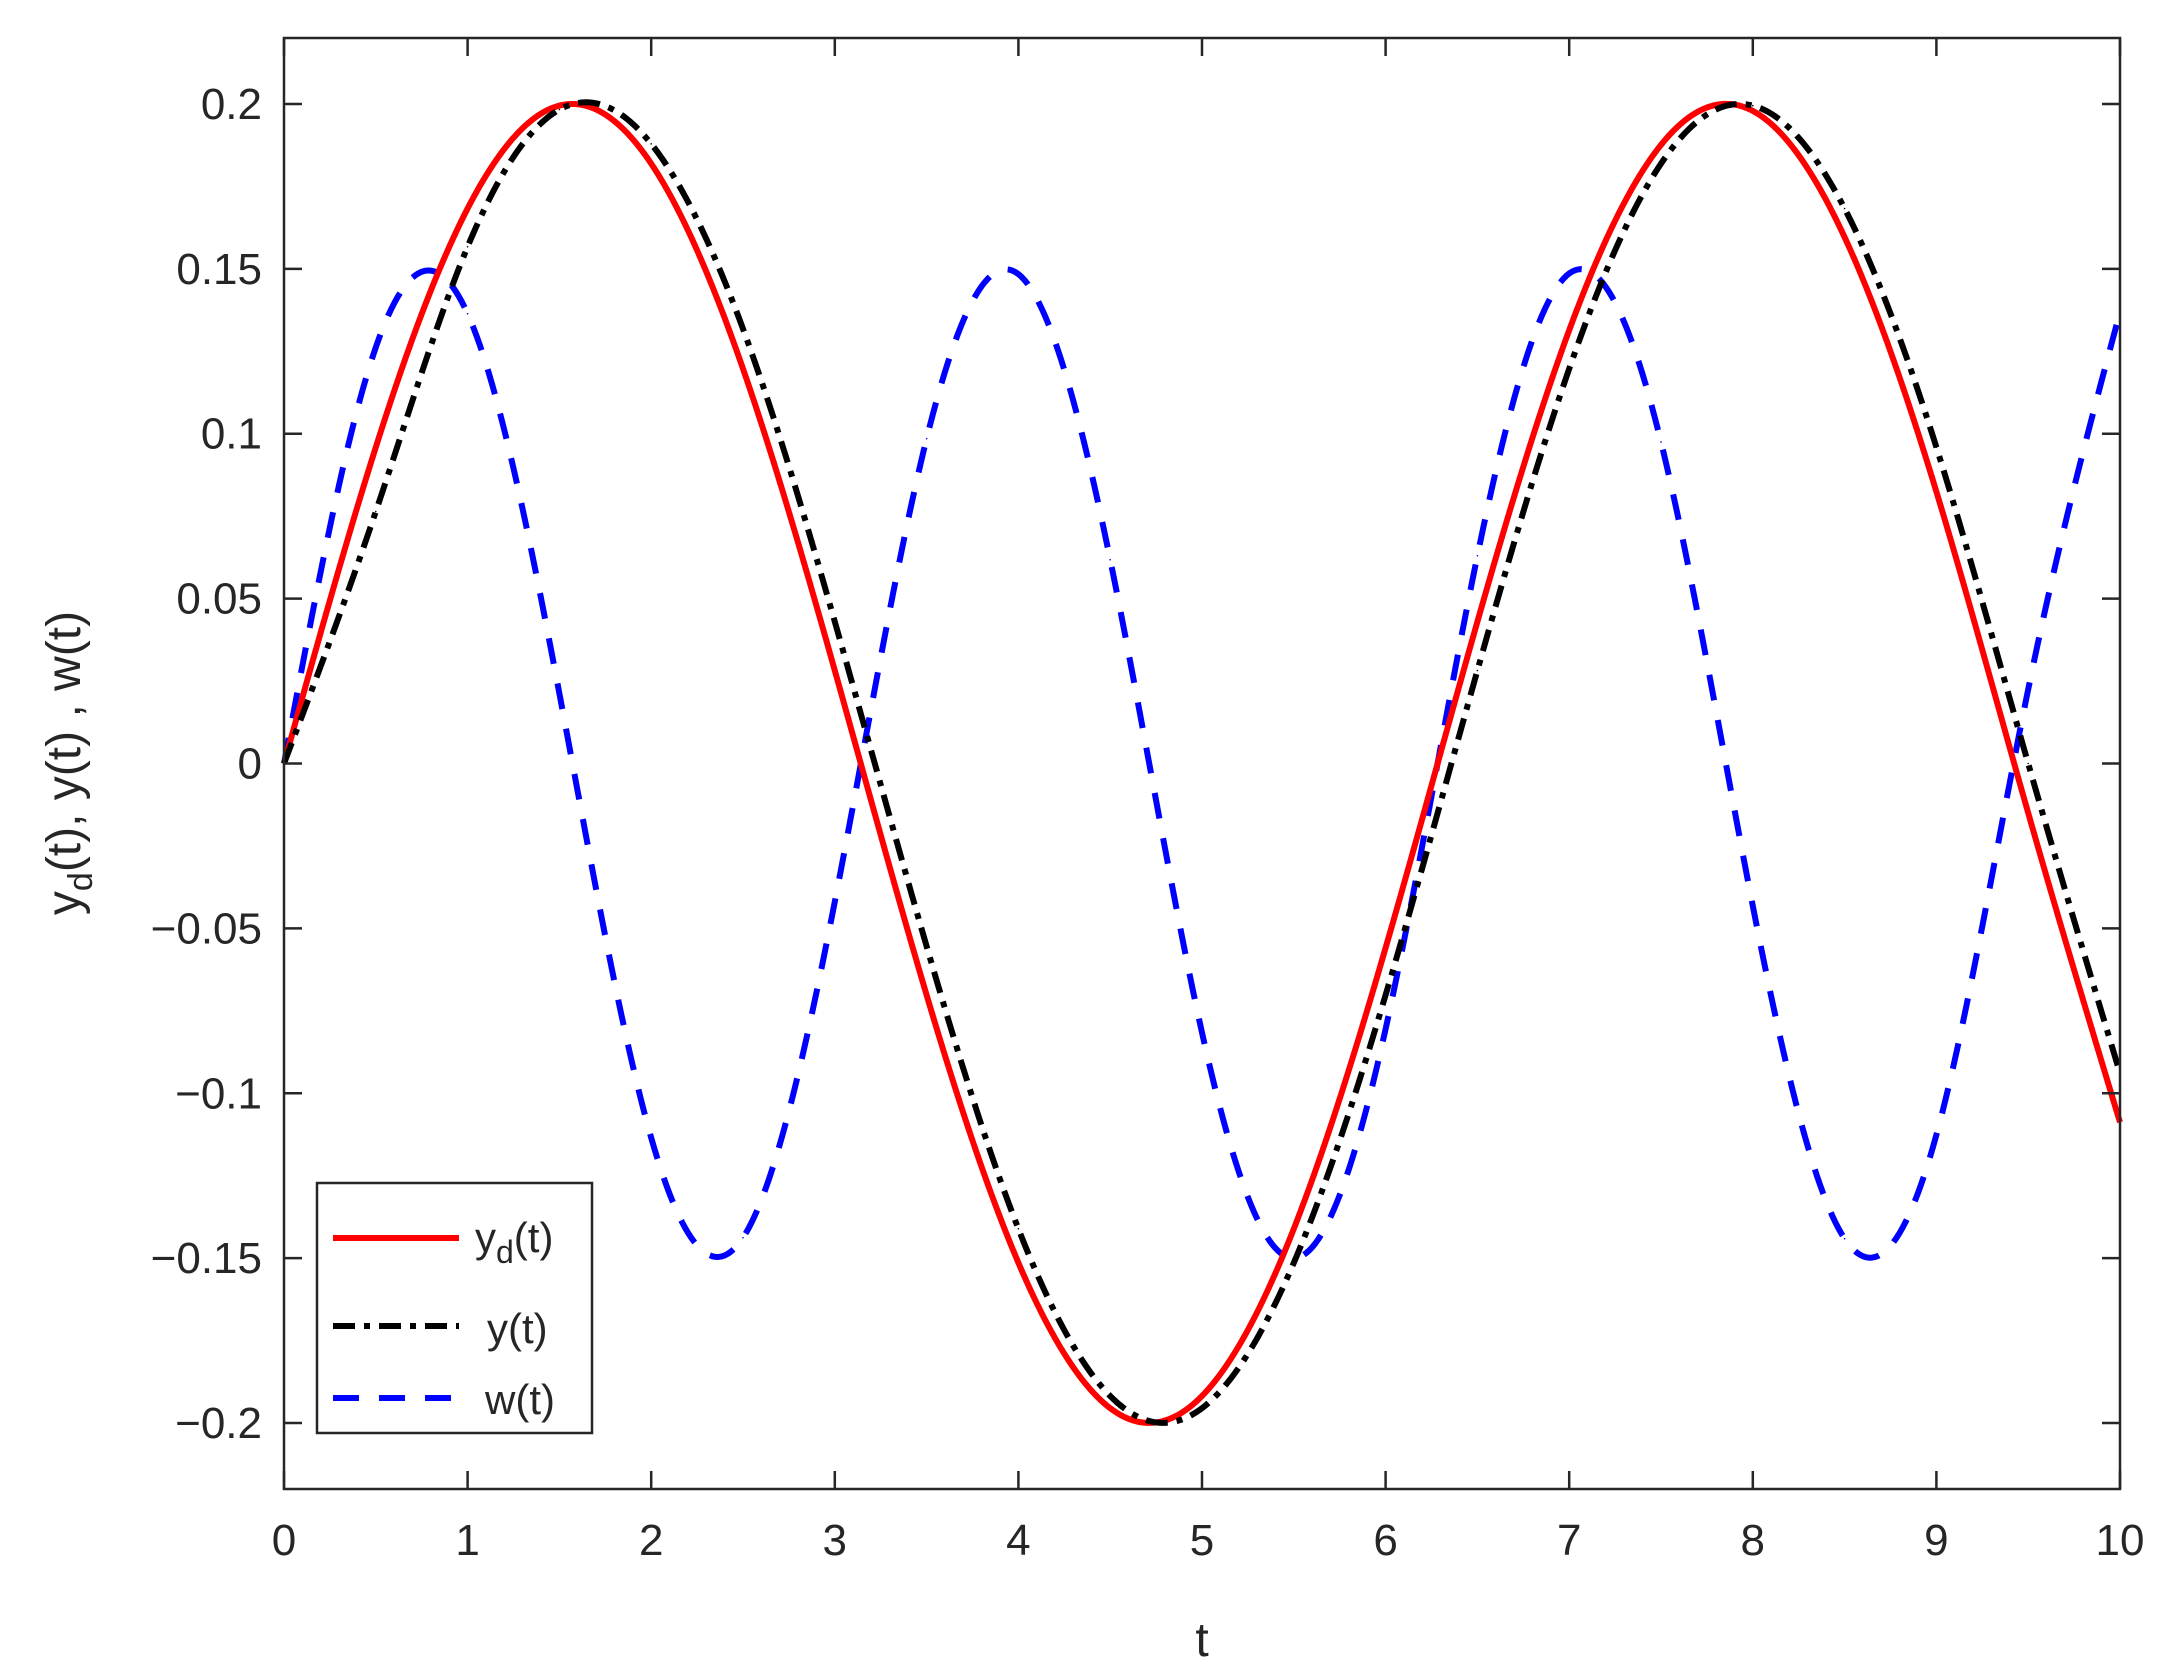 The width and height of the screenshot is (2173, 1679). Describe the element at coordinates (467, 1540) in the screenshot. I see `x-tick-label: 1` at that location.